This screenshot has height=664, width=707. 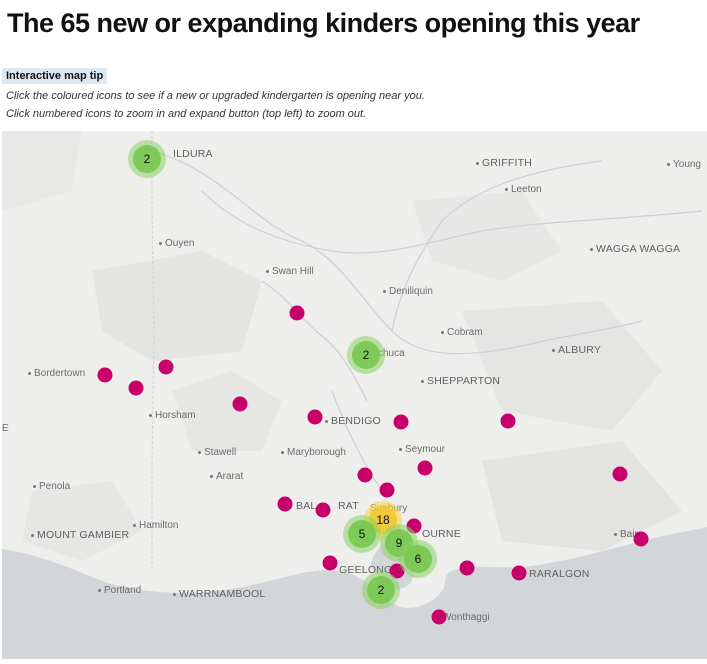 I want to click on city-label-hamilton-text: Hamilton, so click(x=159, y=525).